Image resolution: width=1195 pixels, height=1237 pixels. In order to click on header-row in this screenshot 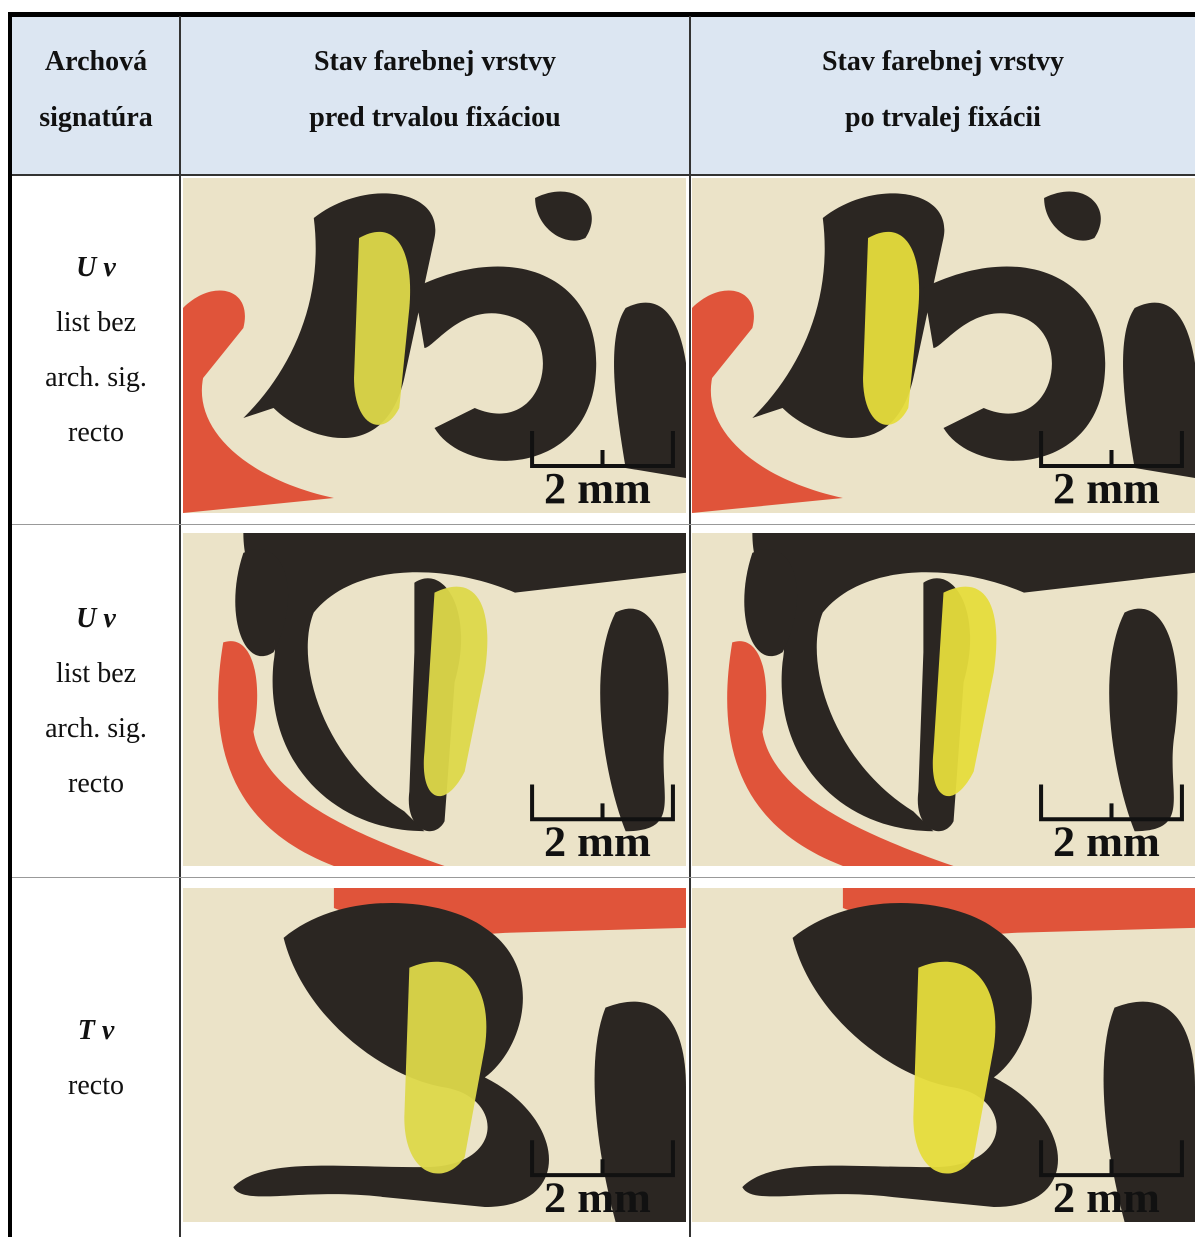, I will do `click(603, 95)`.